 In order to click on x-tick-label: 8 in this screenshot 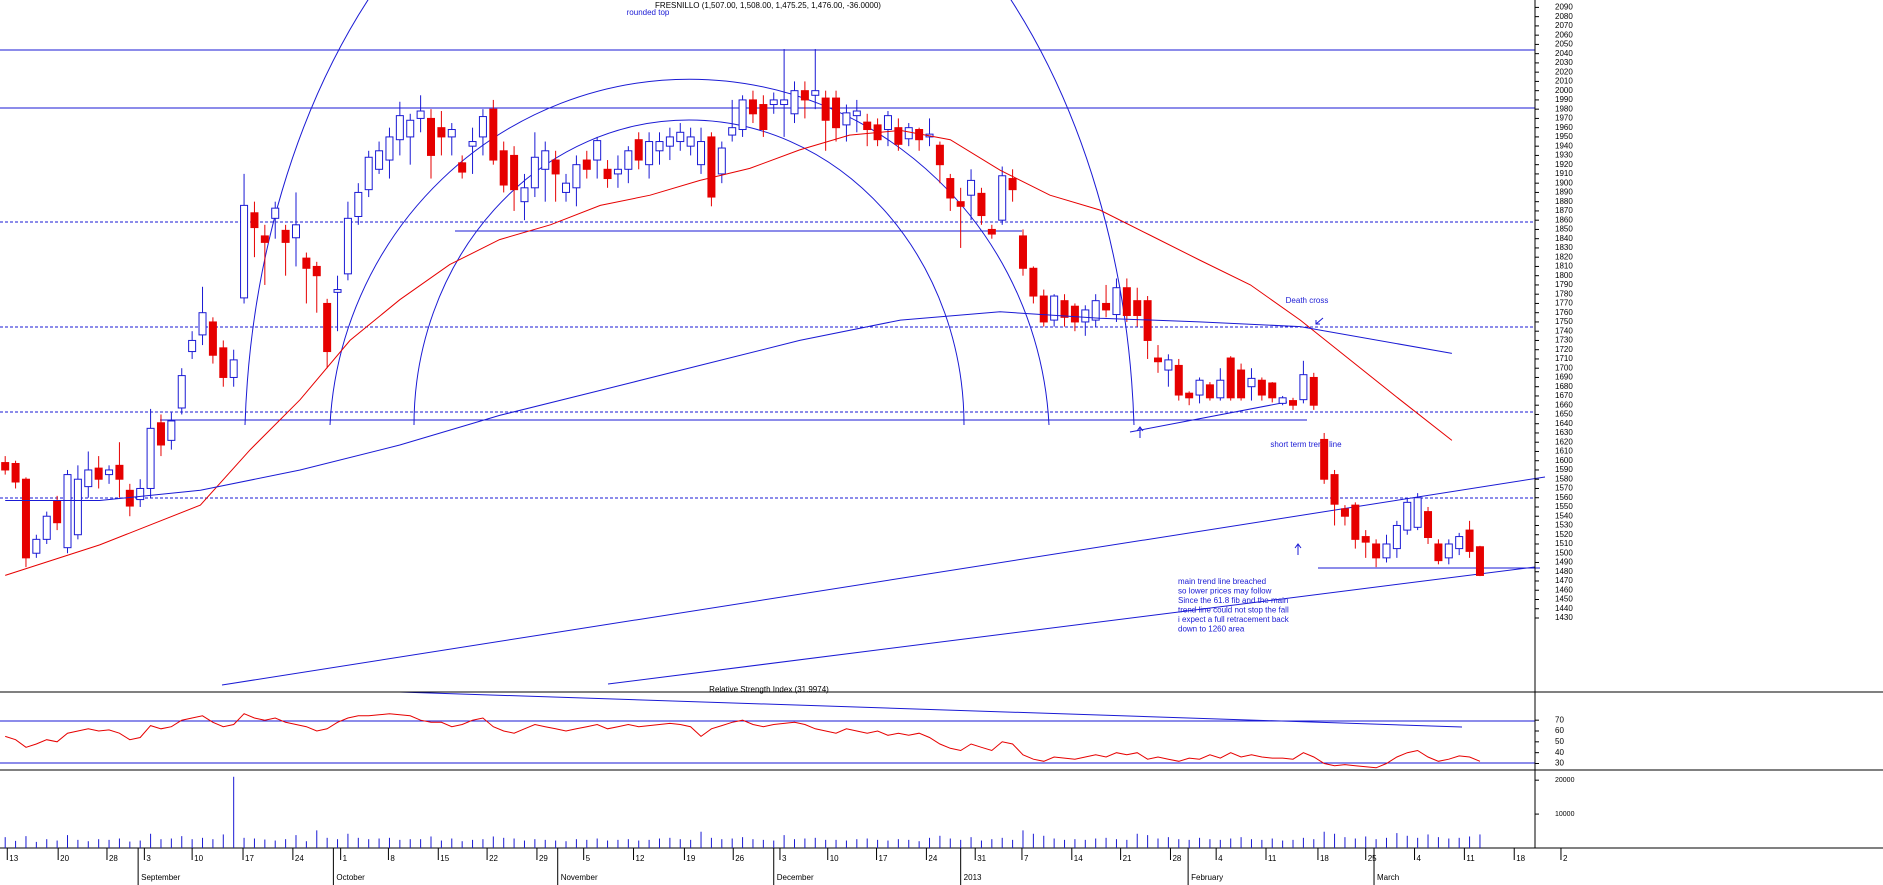, I will do `click(392, 858)`.